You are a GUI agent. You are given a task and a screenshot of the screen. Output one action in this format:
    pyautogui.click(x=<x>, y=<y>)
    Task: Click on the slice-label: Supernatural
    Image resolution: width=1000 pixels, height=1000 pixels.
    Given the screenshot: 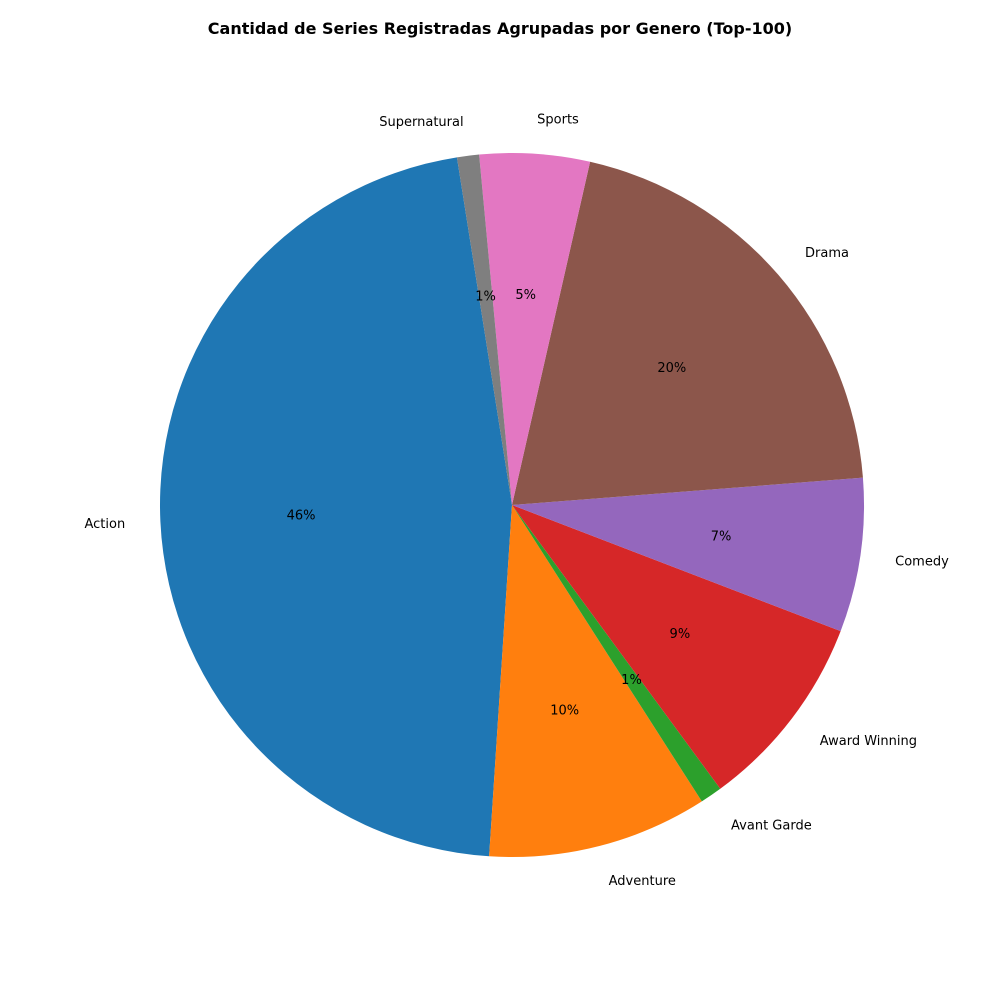 What is the action you would take?
    pyautogui.click(x=421, y=122)
    